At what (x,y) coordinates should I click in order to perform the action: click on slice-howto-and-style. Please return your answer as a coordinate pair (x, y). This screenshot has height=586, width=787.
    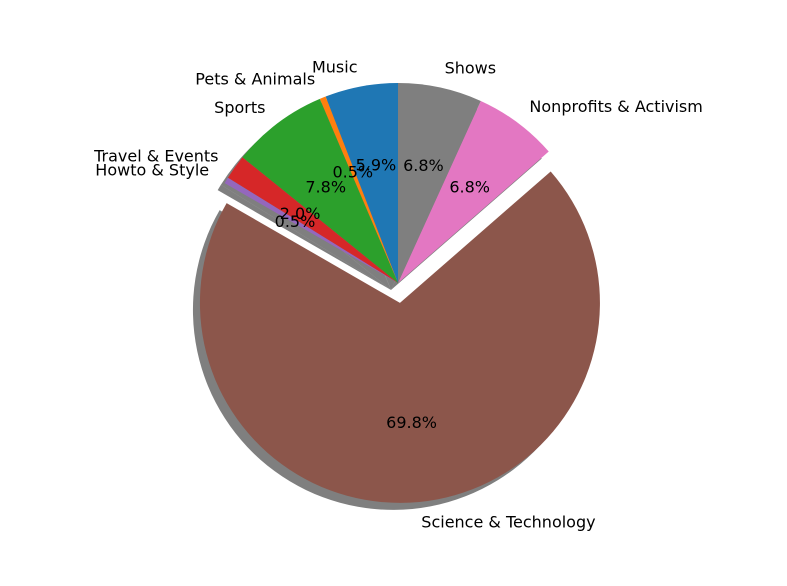
    Looking at the image, I should click on (311, 230).